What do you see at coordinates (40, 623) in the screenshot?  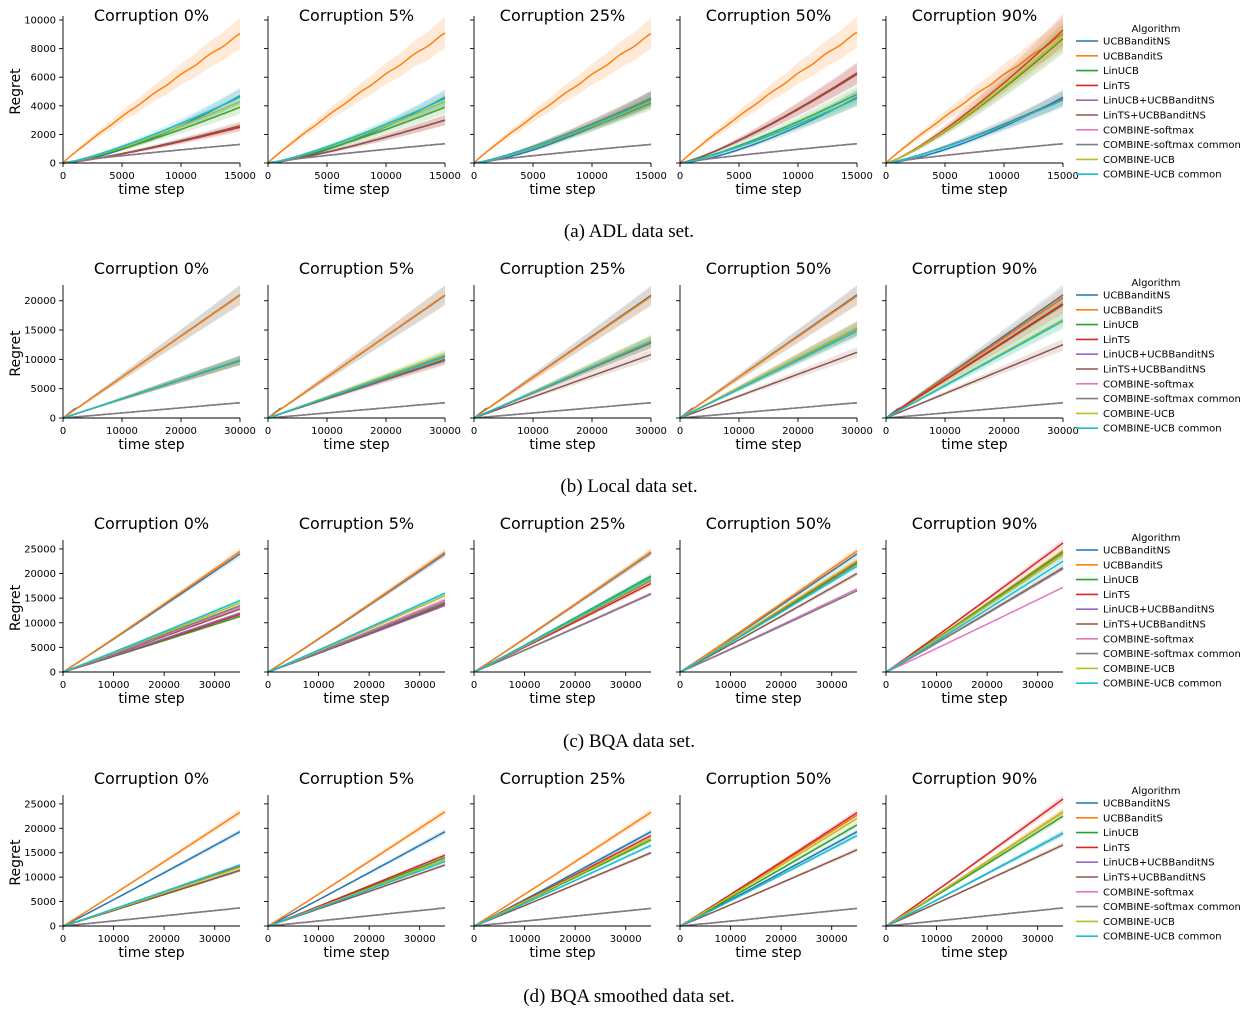 I see `y-tick-label: 10000` at bounding box center [40, 623].